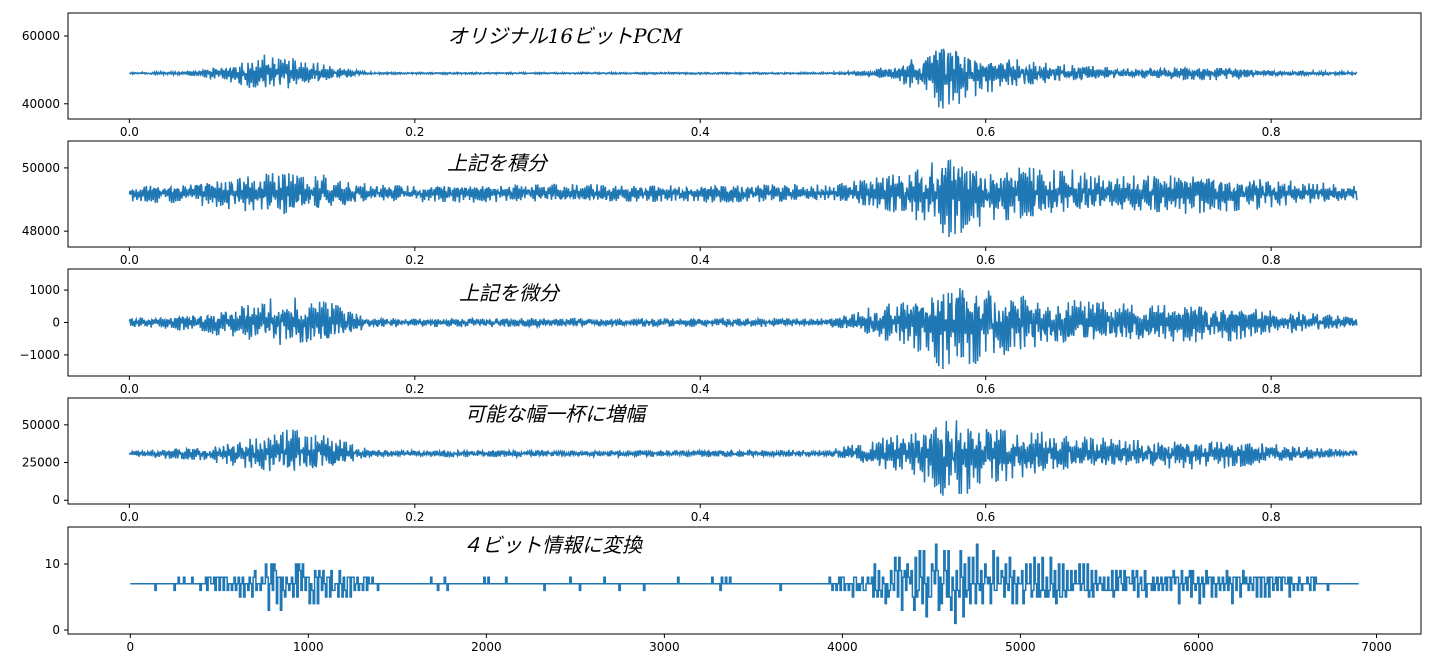 The height and width of the screenshot is (669, 1446). Describe the element at coordinates (41, 463) in the screenshot. I see `y-tick-label: 25000` at that location.